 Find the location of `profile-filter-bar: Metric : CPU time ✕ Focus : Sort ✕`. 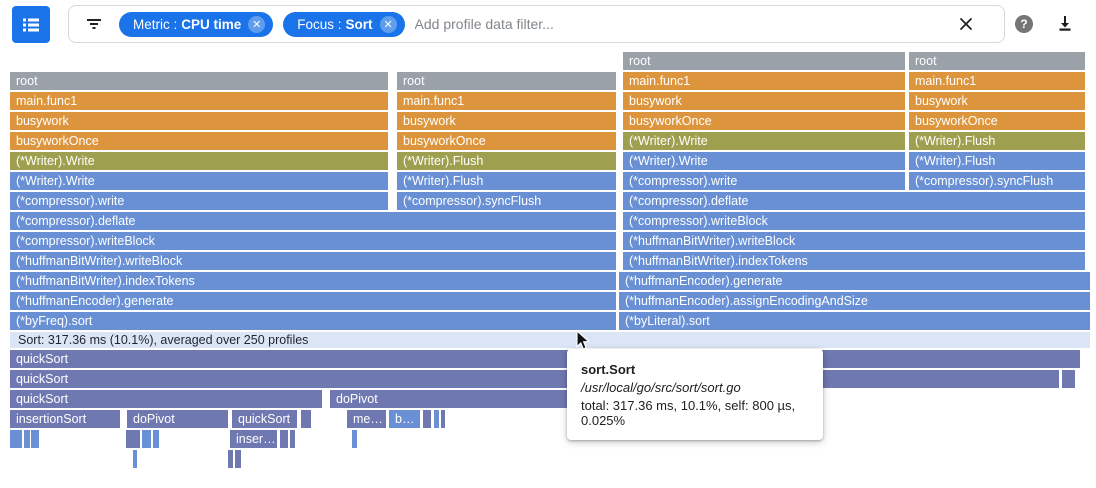

profile-filter-bar: Metric : CPU time ✕ Focus : Sort ✕ is located at coordinates (536, 24).